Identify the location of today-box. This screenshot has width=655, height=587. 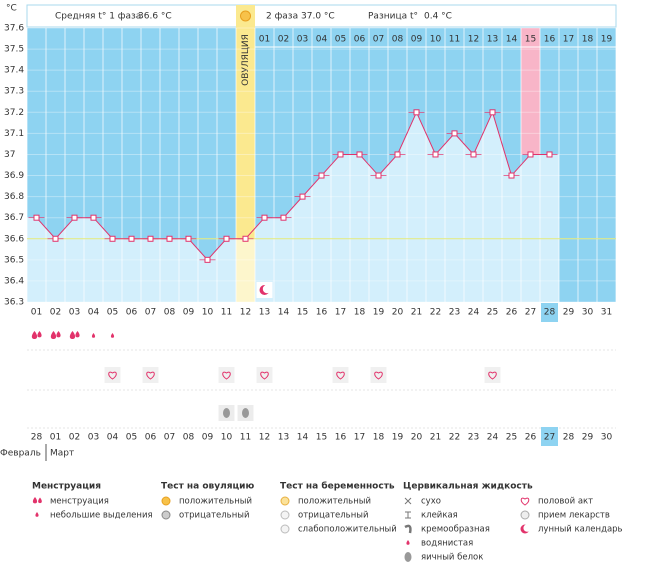
(549, 312).